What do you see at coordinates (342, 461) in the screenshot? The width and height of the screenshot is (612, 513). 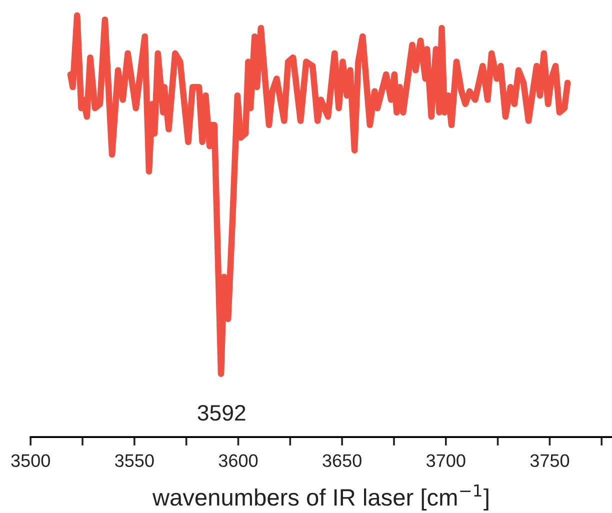 I see `x-tick-label: 3650` at bounding box center [342, 461].